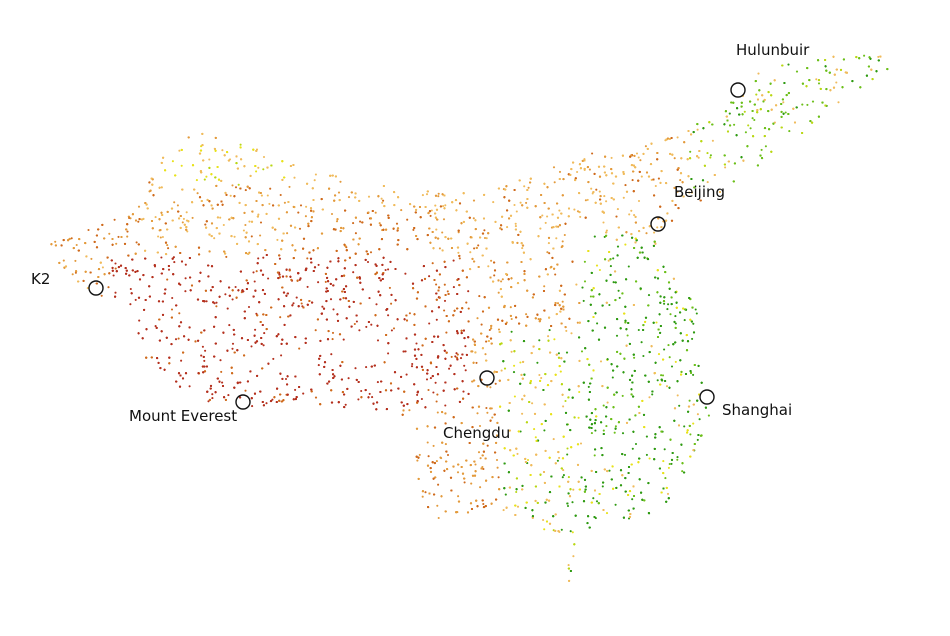  Describe the element at coordinates (699, 192) in the screenshot. I see `place-label-beijing: Beijing` at that location.